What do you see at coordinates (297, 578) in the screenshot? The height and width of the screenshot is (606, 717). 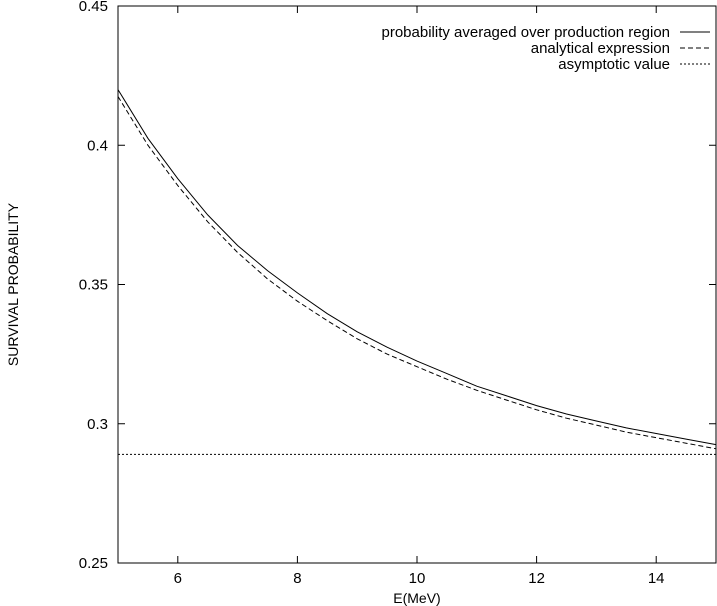 I see `x-tick-label: 8` at bounding box center [297, 578].